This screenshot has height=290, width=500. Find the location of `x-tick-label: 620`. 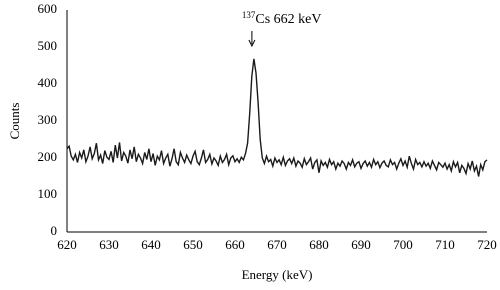

x-tick-label: 620 is located at coordinates (67, 244).